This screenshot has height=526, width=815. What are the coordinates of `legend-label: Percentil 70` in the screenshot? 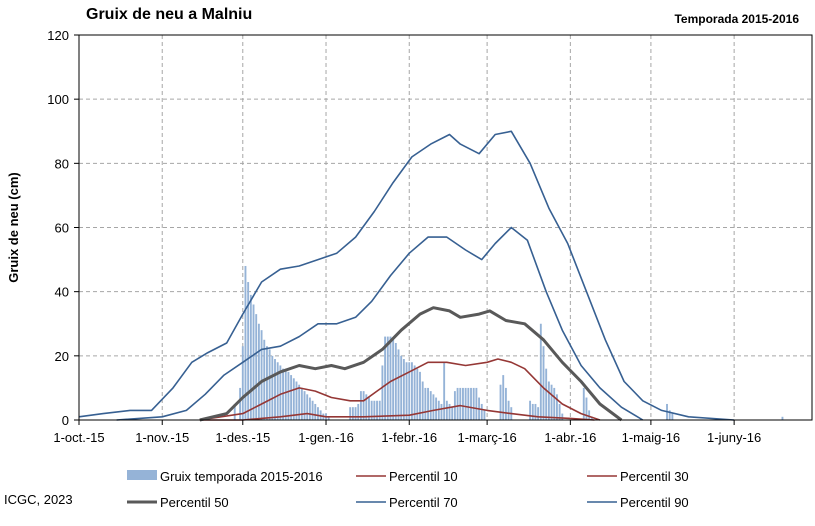 It's located at (423, 502).